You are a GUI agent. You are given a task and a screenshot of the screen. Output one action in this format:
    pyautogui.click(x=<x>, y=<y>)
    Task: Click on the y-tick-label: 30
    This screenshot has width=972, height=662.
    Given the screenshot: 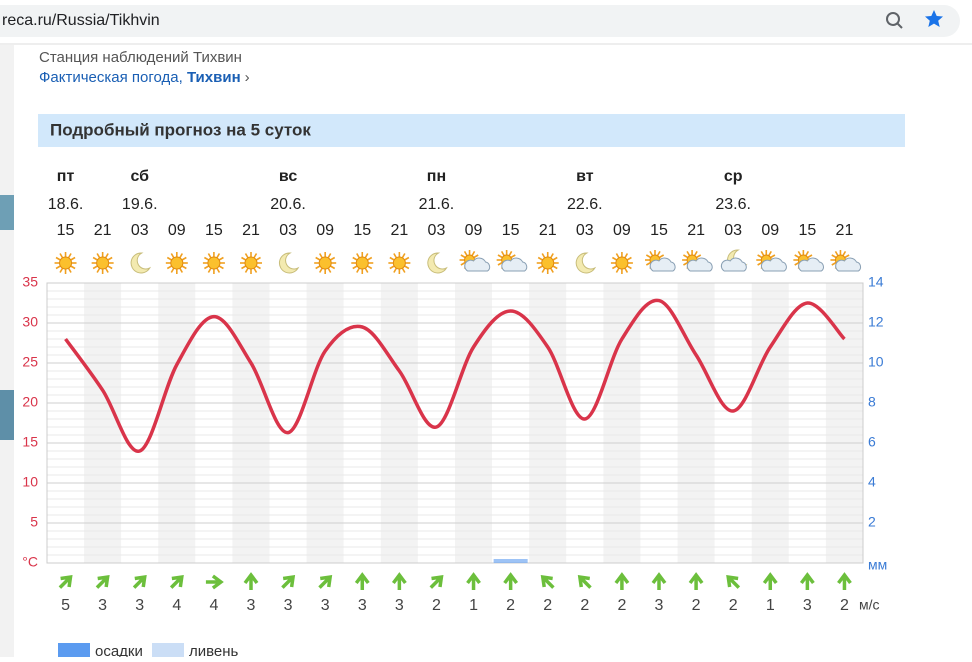 What is the action you would take?
    pyautogui.click(x=30, y=322)
    